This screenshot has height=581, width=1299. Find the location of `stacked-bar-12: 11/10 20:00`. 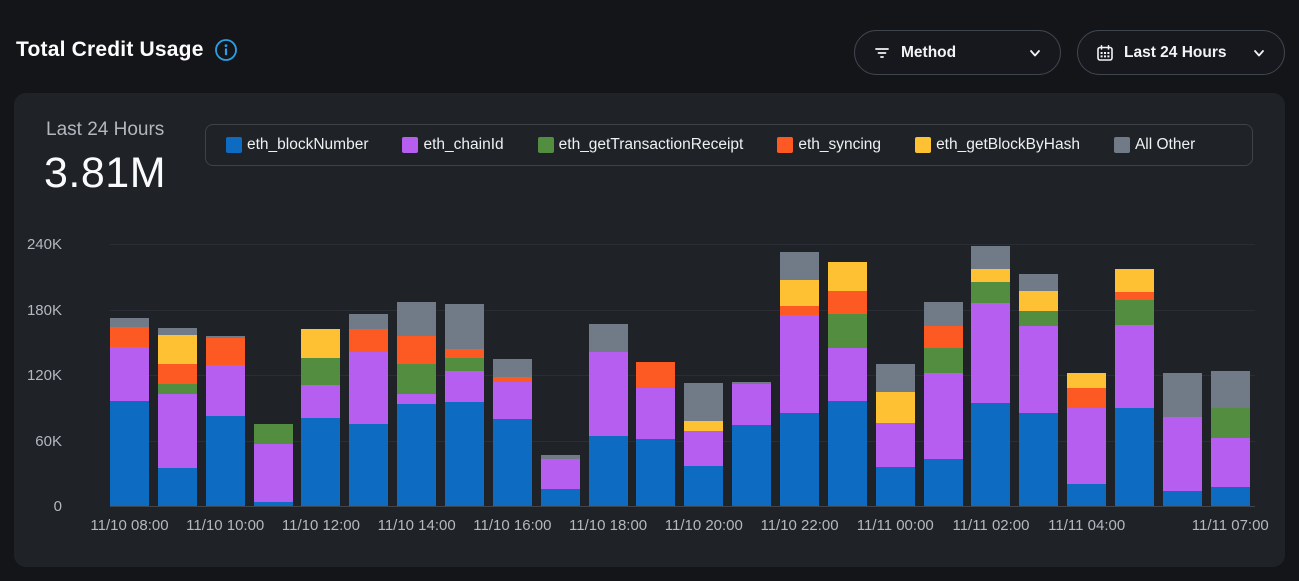

stacked-bar-12: 11/10 20:00 is located at coordinates (704, 389).